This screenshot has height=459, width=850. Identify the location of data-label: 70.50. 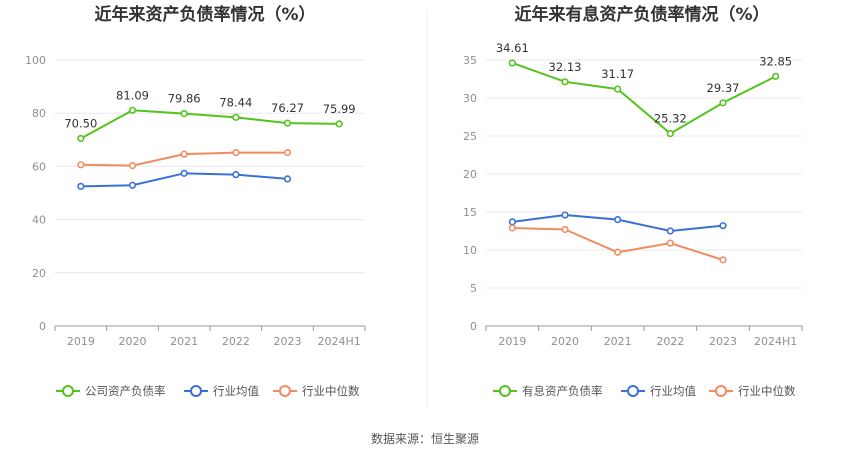
(80, 123).